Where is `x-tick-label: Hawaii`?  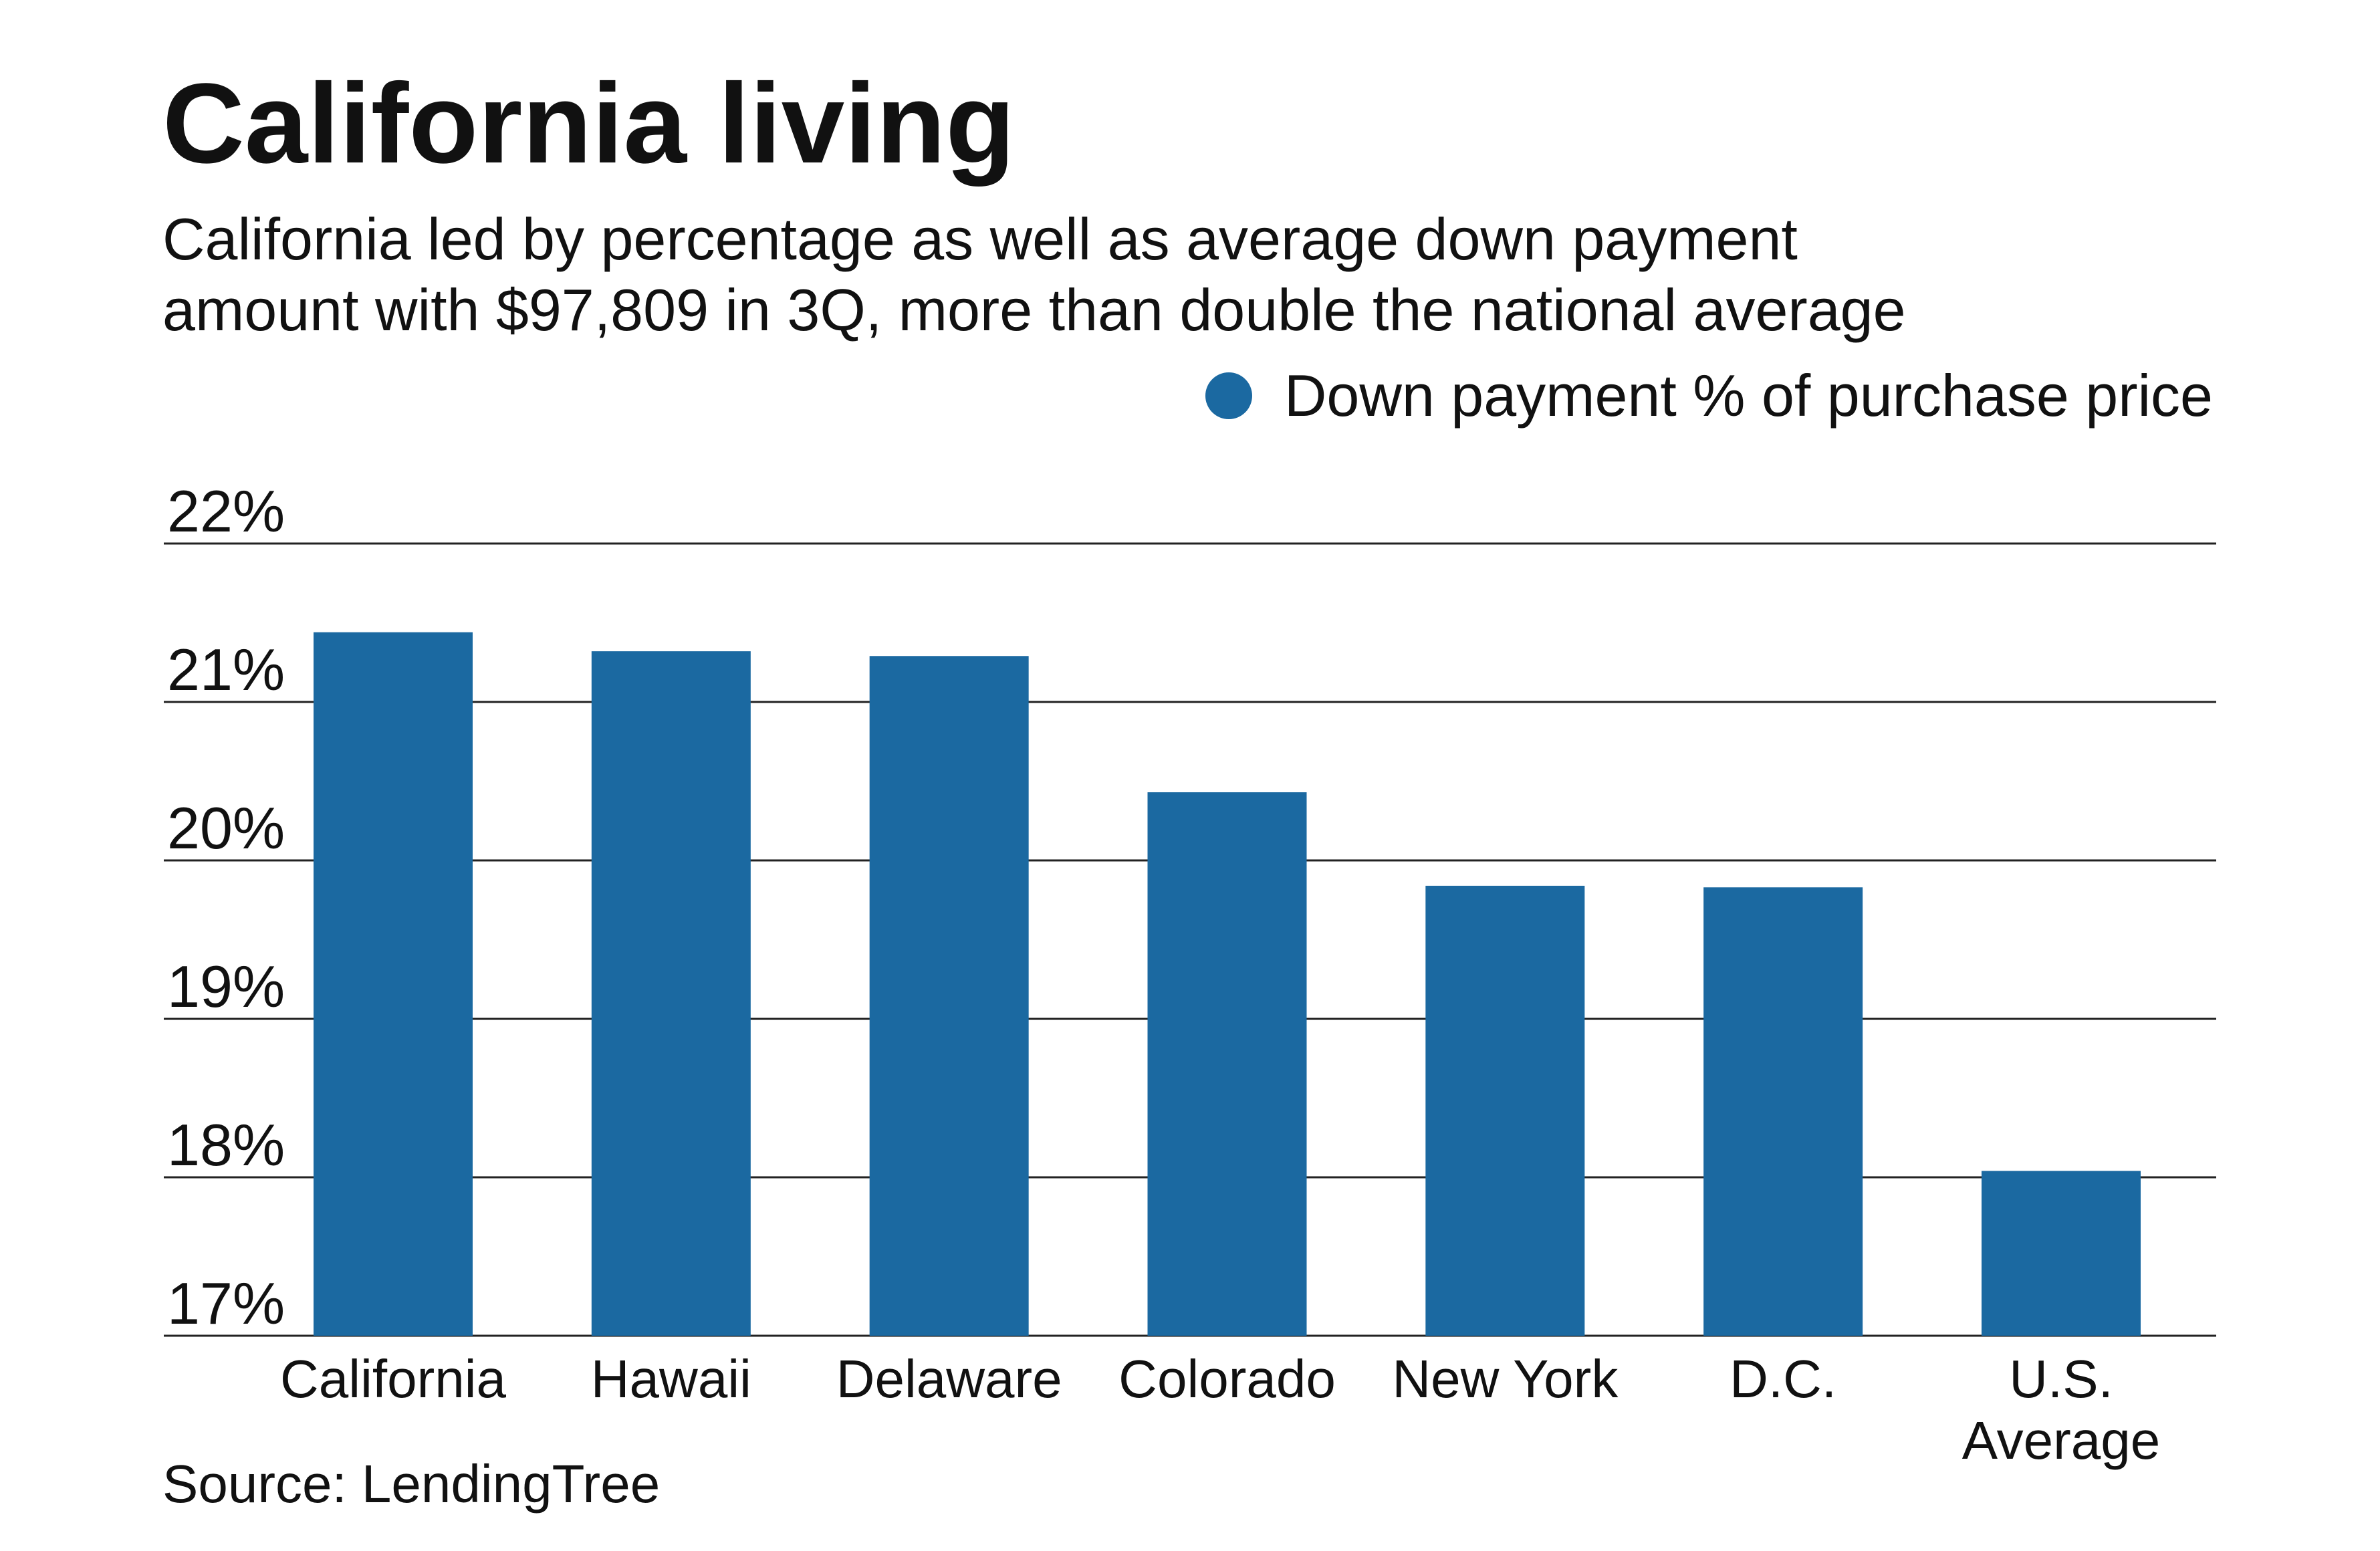
x-tick-label: Hawaii is located at coordinates (671, 1379).